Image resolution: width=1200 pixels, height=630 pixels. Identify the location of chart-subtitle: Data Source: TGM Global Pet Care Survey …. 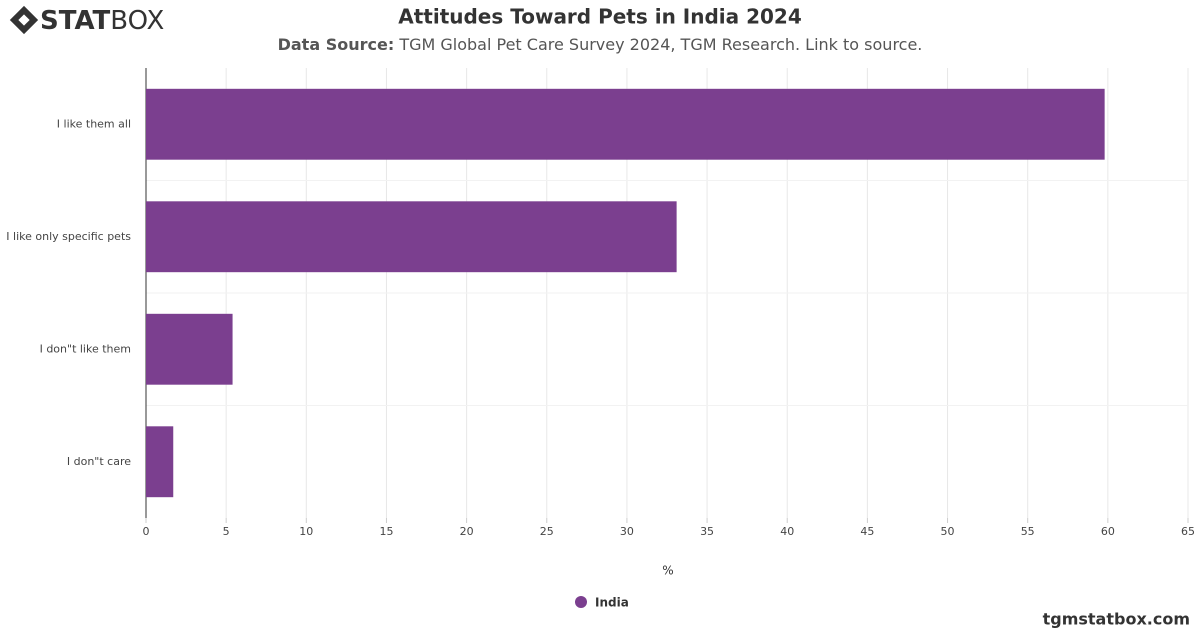
(600, 44).